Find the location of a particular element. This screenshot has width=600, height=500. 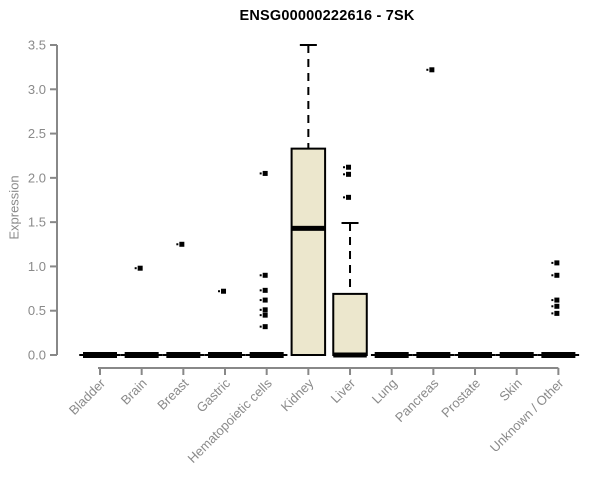

x-tick-label: Liver is located at coordinates (343, 390).